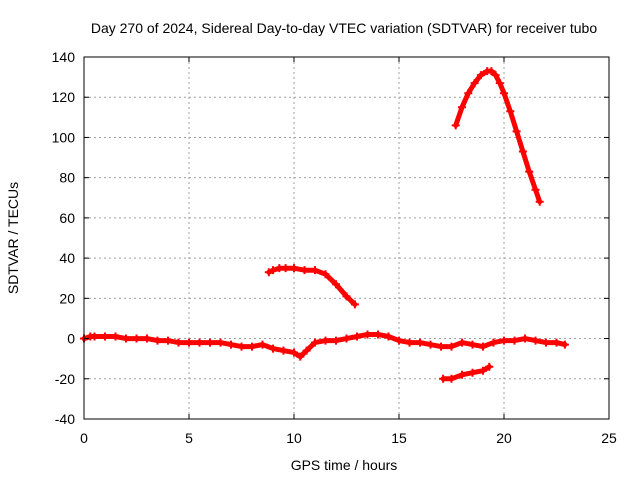  What do you see at coordinates (324, 345) in the screenshot?
I see `series-main-track` at bounding box center [324, 345].